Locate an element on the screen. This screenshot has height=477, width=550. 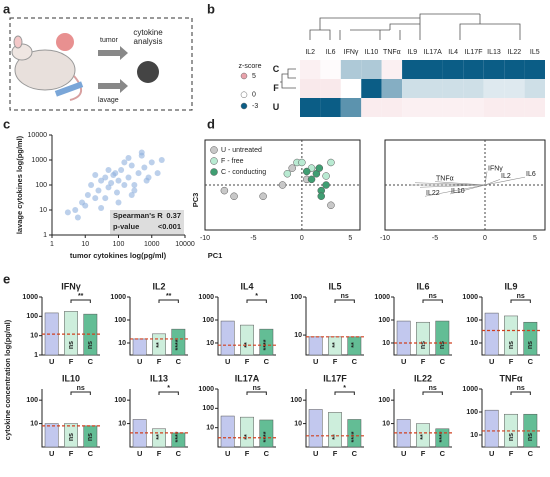
loading-label: IL10 is located at coordinates (458, 191).